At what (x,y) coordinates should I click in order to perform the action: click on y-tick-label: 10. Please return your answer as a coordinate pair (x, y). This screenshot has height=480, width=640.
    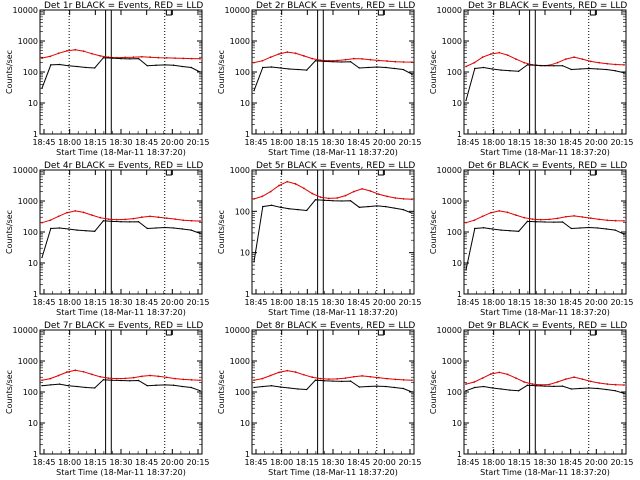
    Looking at the image, I should click on (457, 103).